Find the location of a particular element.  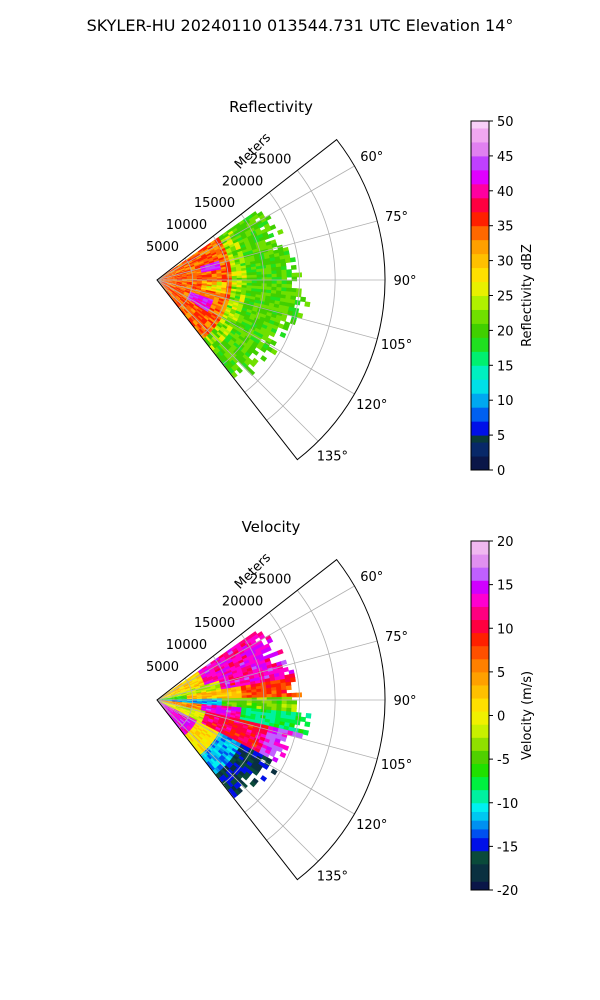

panel-title: Velocity is located at coordinates (271, 527).